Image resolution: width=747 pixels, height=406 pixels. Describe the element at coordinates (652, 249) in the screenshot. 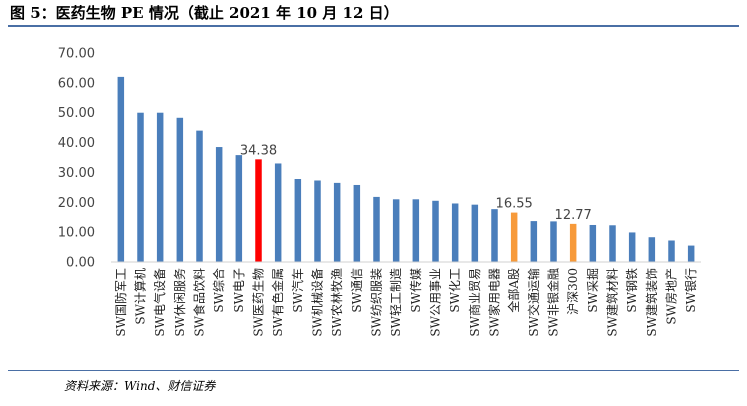

I see `bar-SW建筑装饰` at that location.